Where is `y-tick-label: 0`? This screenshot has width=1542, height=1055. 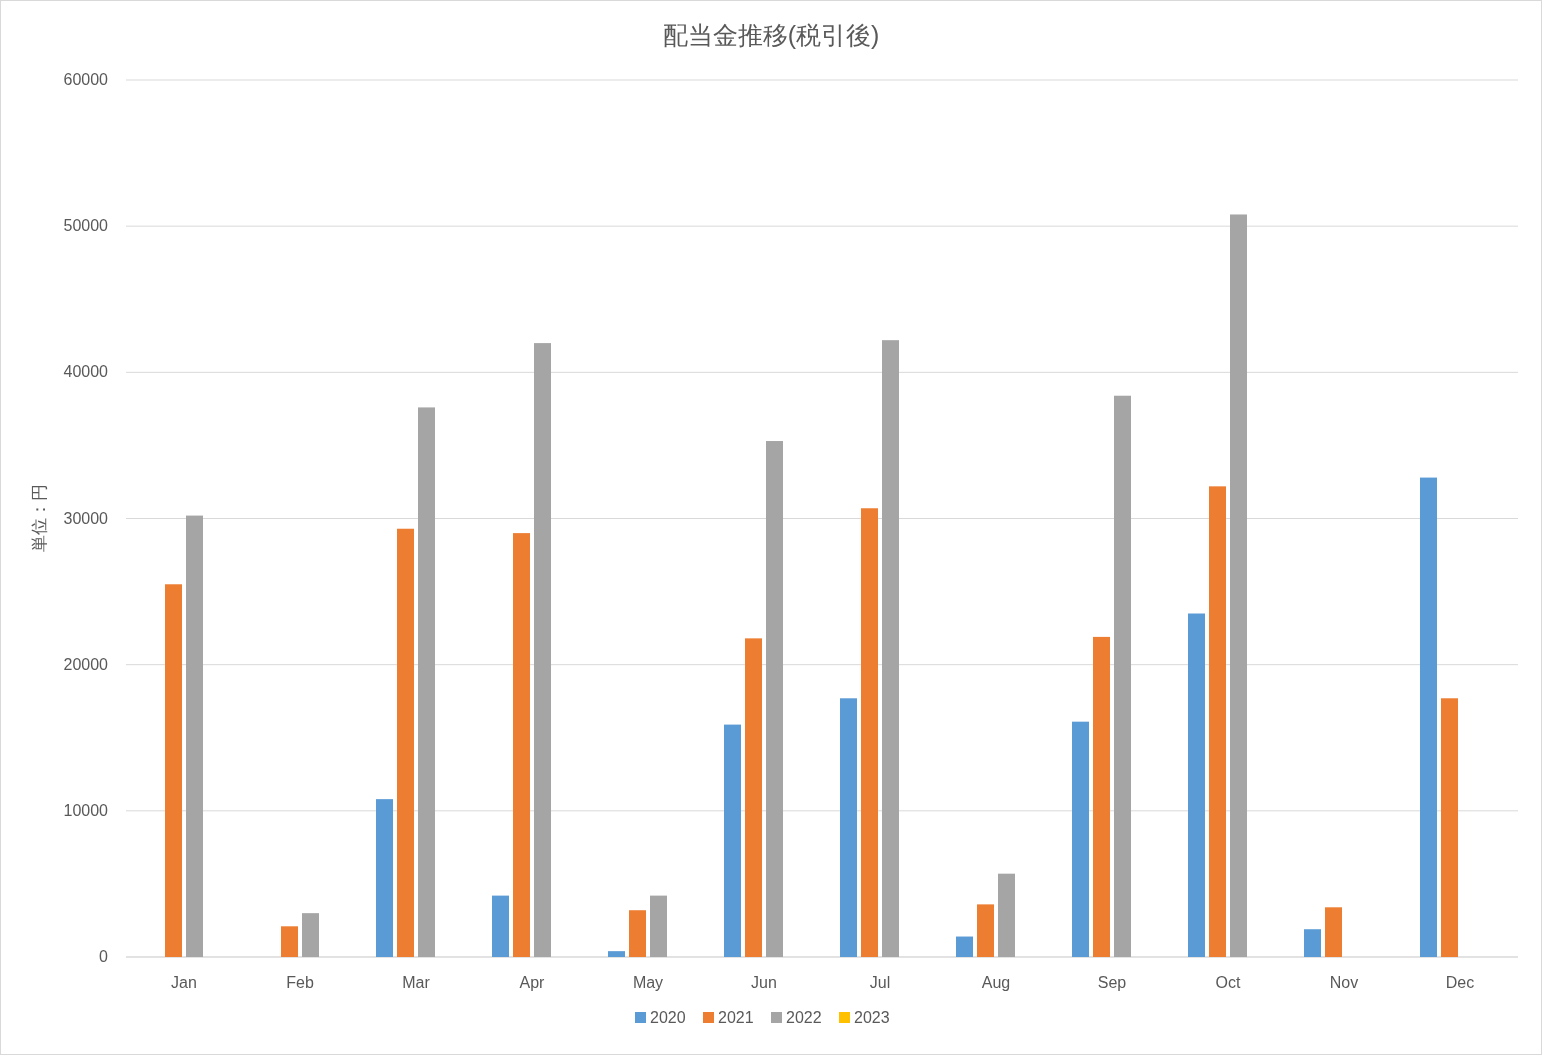 y-tick-label: 0 is located at coordinates (104, 956).